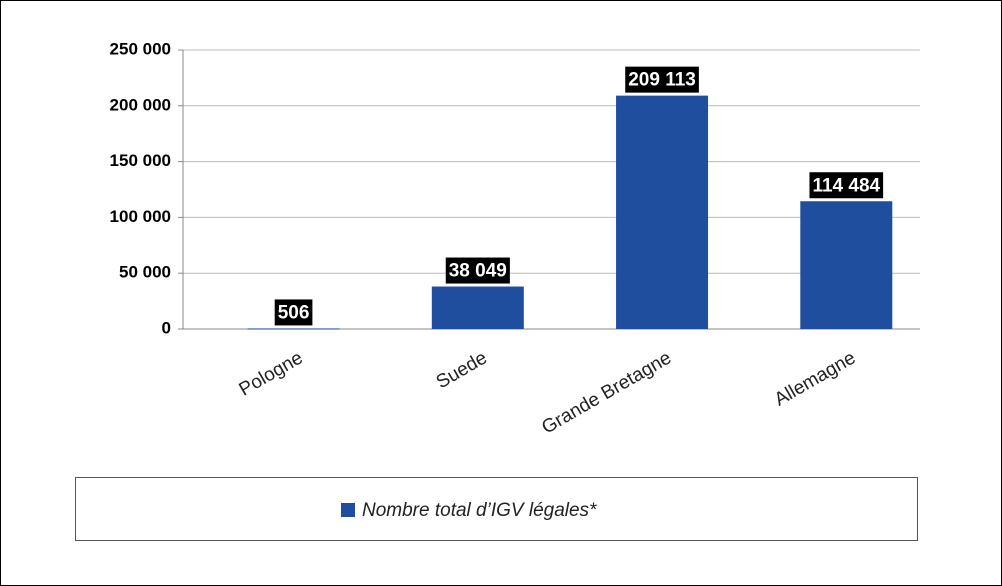 This screenshot has width=1002, height=586. I want to click on value-label: 209 113, so click(662, 80).